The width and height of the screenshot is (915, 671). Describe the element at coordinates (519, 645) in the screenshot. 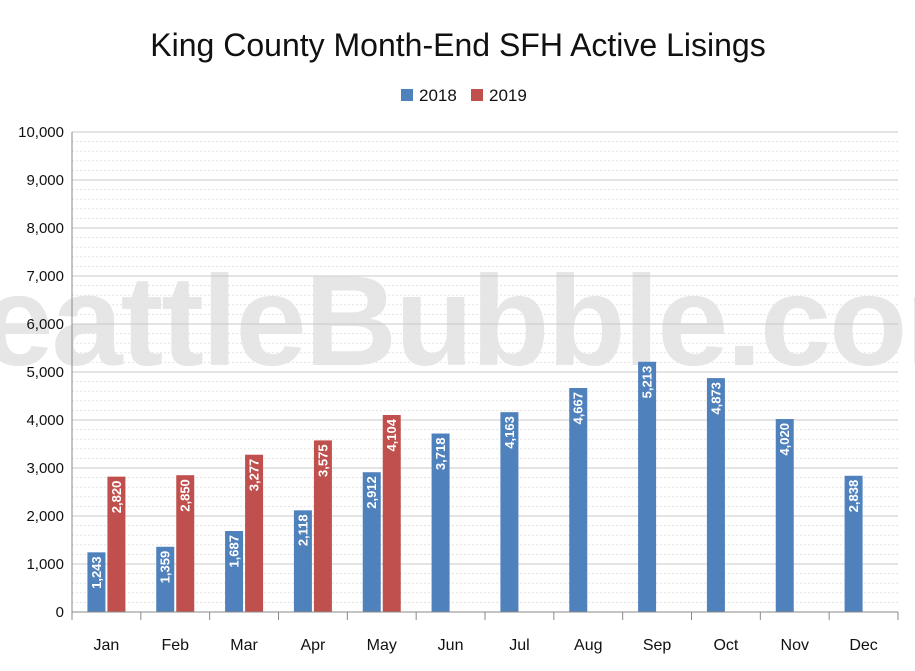

I see `x-category-label: Jul` at that location.